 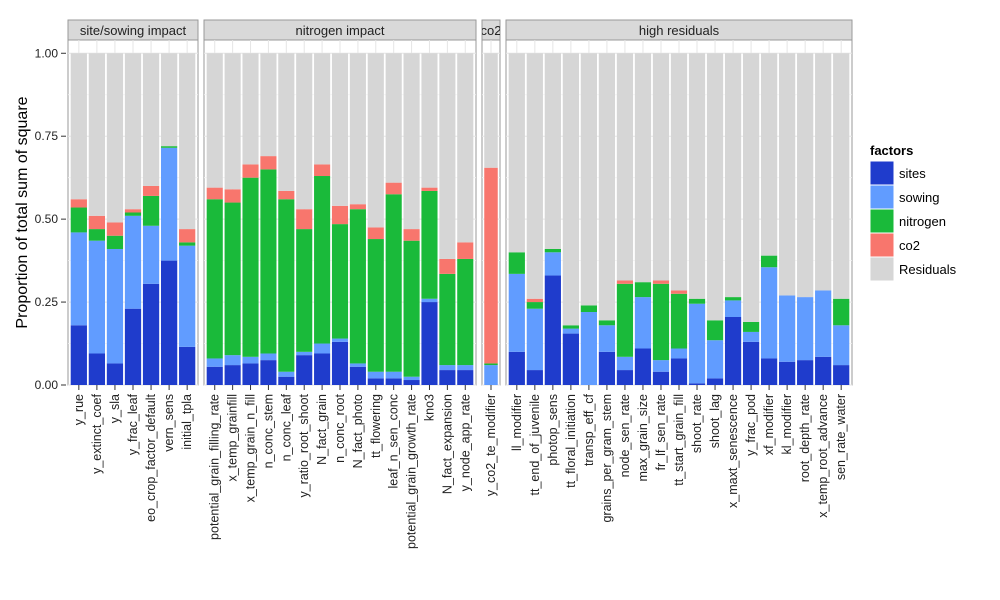 What do you see at coordinates (447, 444) in the screenshot?
I see `x-tick-label: N_fact_expansion` at bounding box center [447, 444].